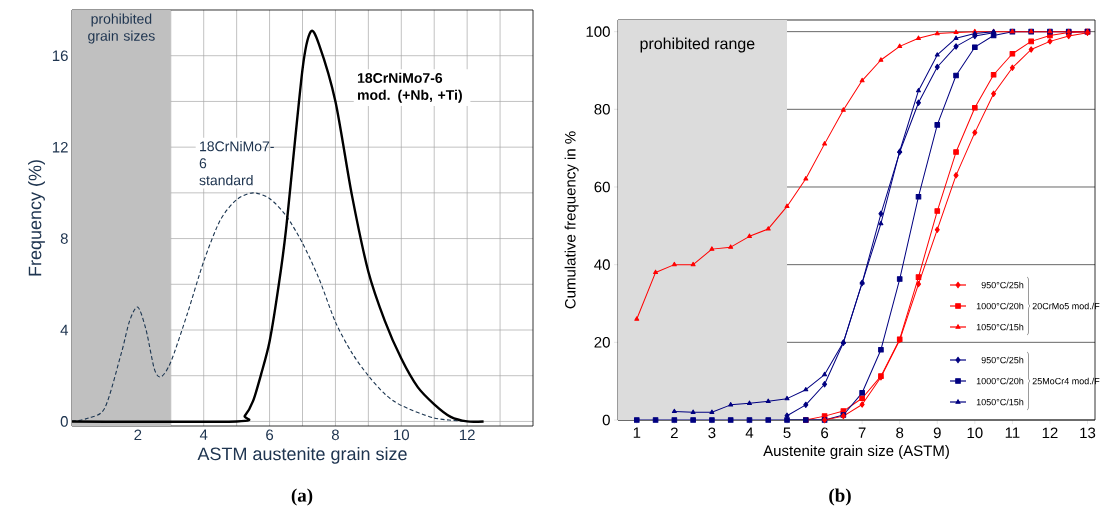 The image size is (1102, 517). What do you see at coordinates (64, 238) in the screenshot?
I see `y-tick-label: 8` at bounding box center [64, 238].